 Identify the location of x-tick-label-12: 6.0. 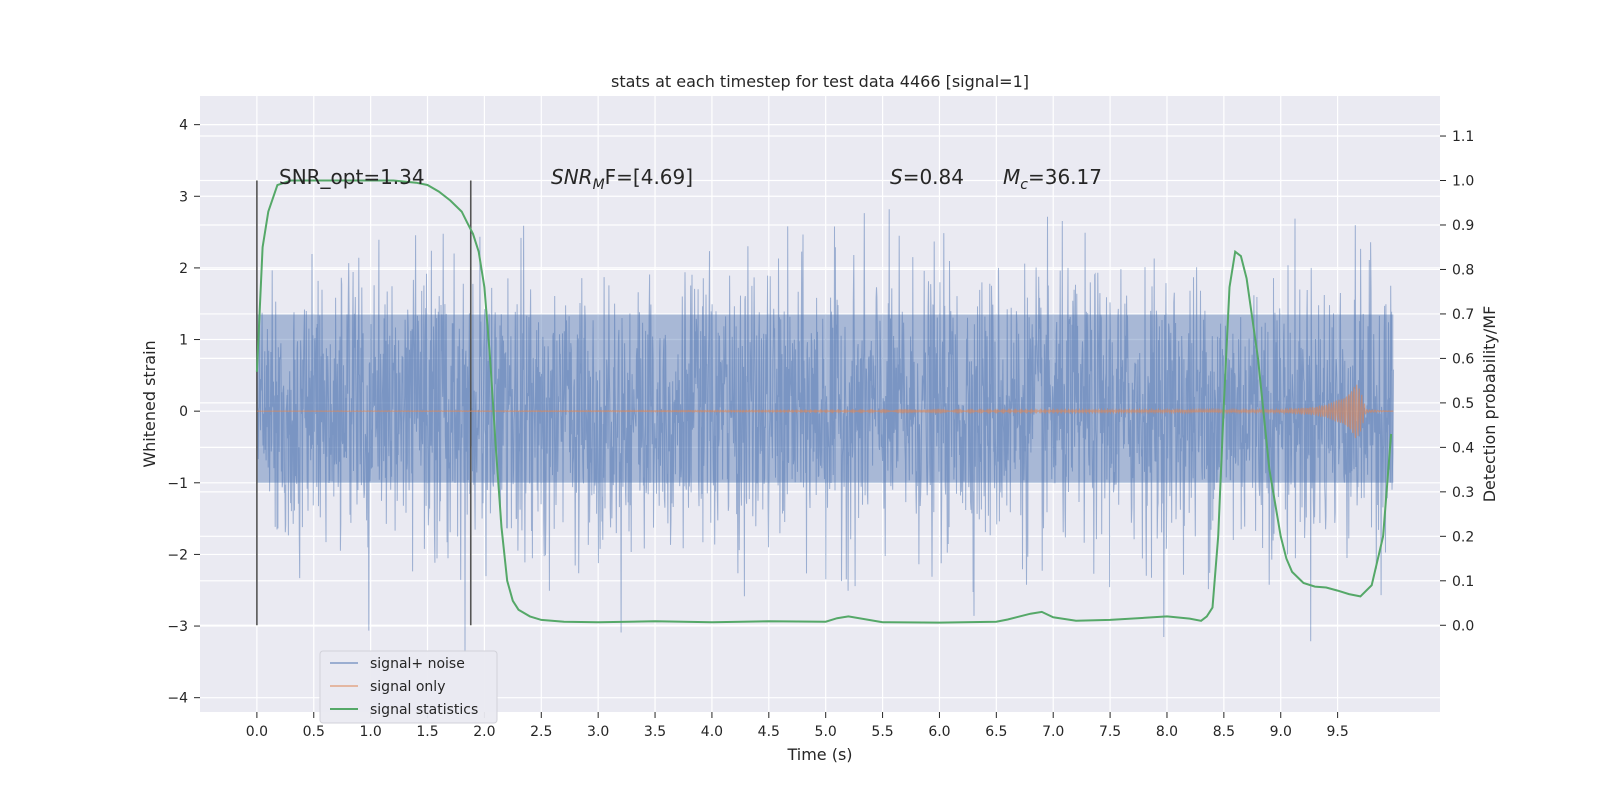
(939, 732).